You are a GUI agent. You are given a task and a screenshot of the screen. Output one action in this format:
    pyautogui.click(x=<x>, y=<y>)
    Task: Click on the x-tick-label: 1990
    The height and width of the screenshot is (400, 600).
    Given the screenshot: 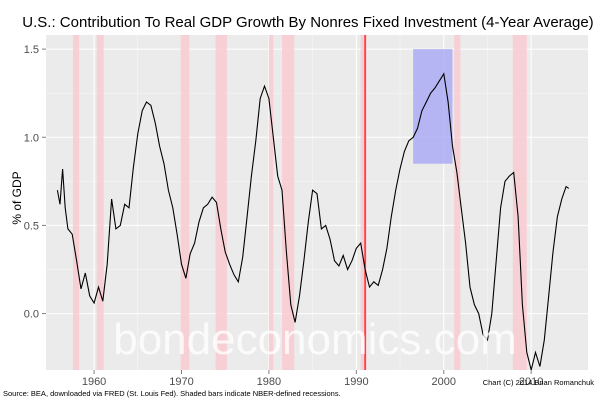 What is the action you would take?
    pyautogui.click(x=356, y=382)
    